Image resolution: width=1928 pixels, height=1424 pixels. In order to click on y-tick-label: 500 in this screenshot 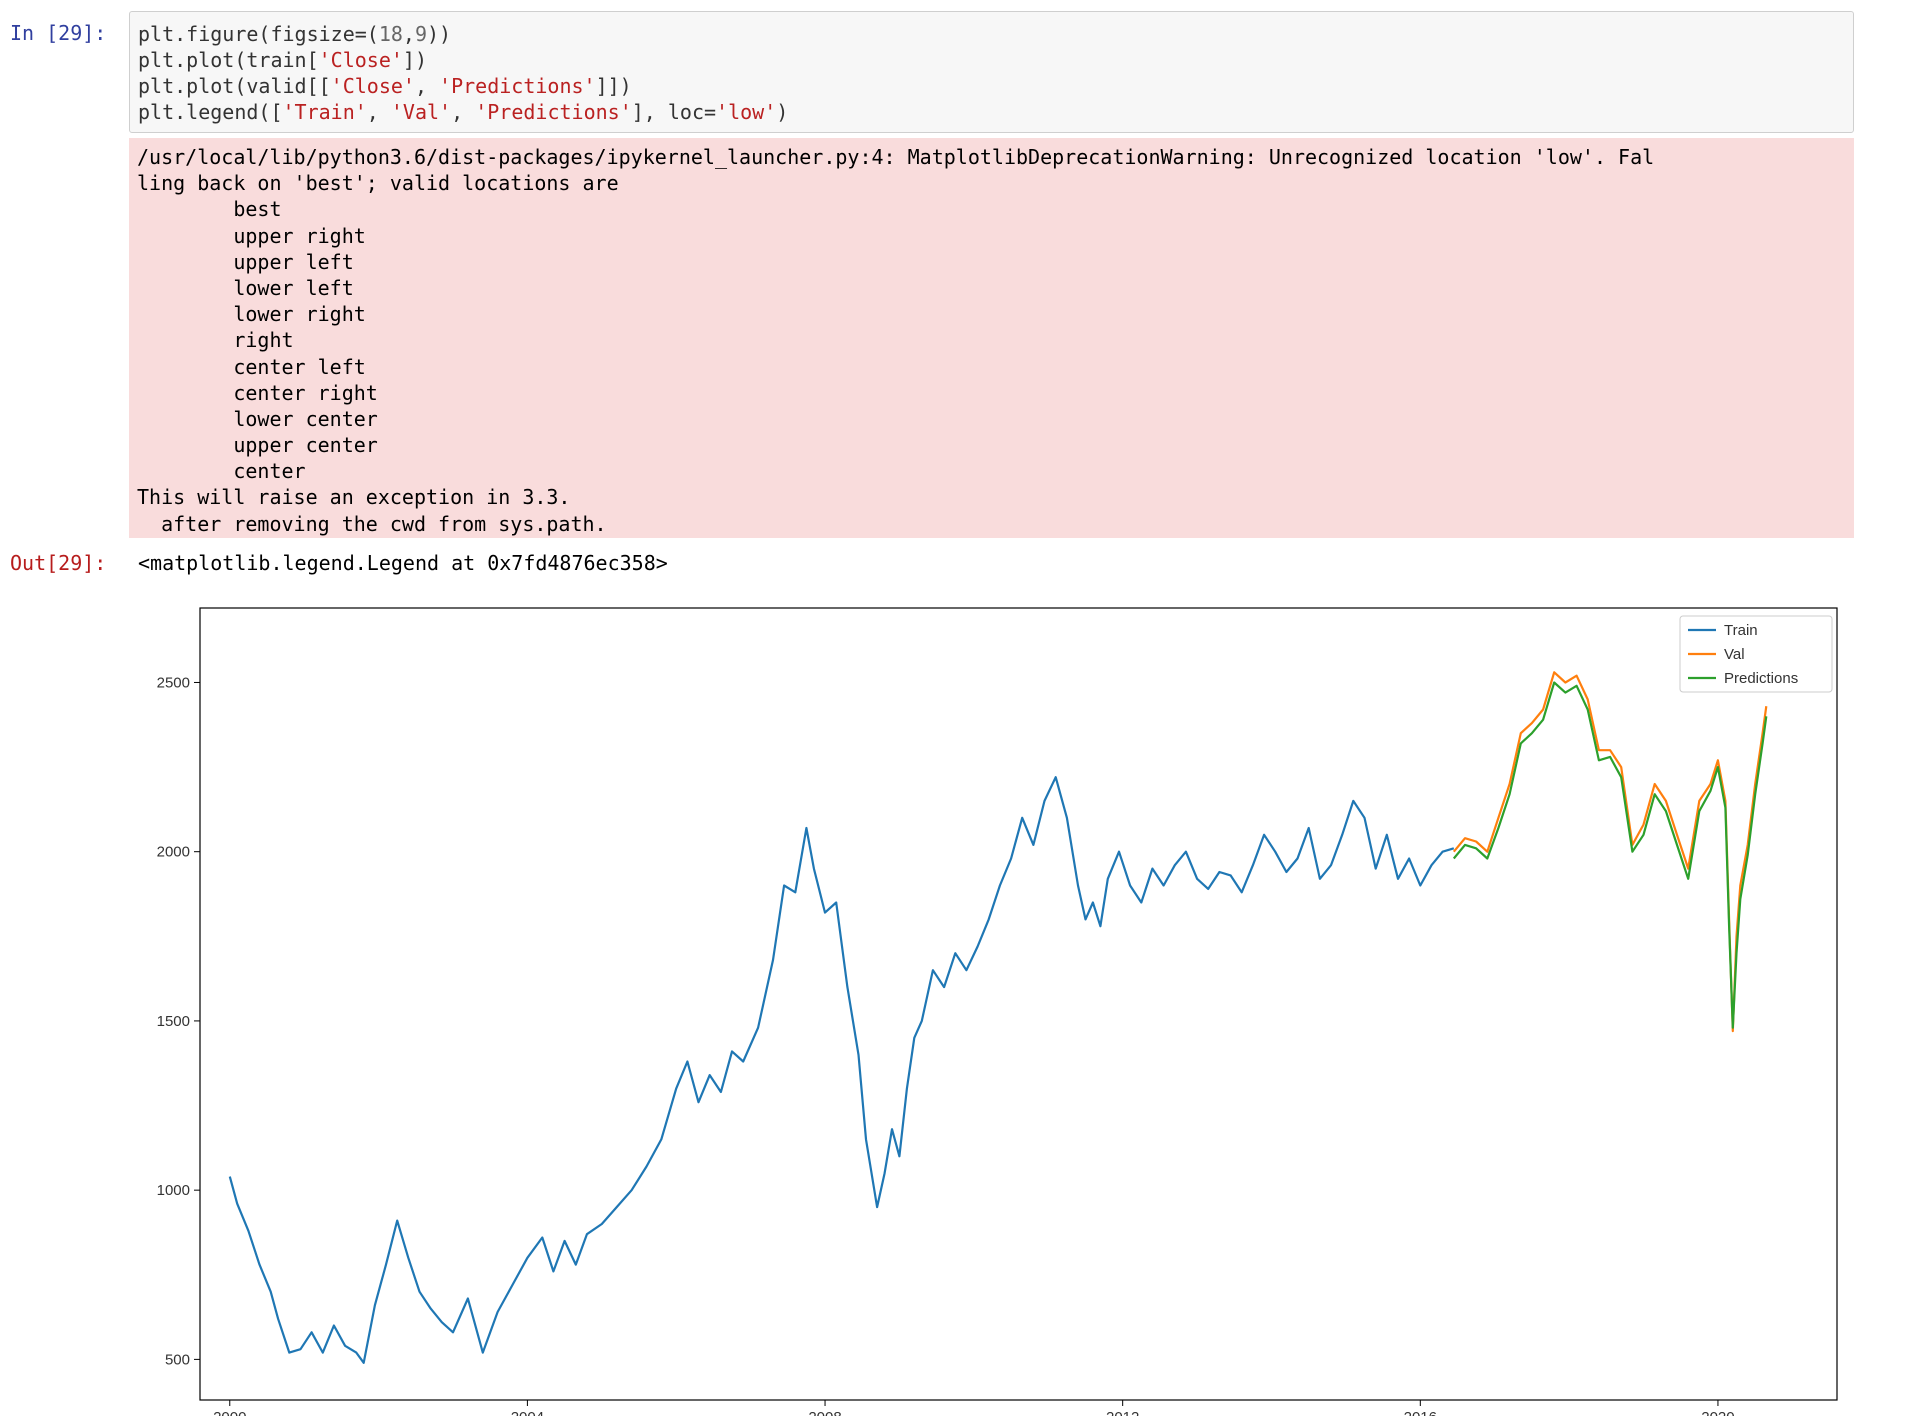, I will do `click(177, 1359)`.